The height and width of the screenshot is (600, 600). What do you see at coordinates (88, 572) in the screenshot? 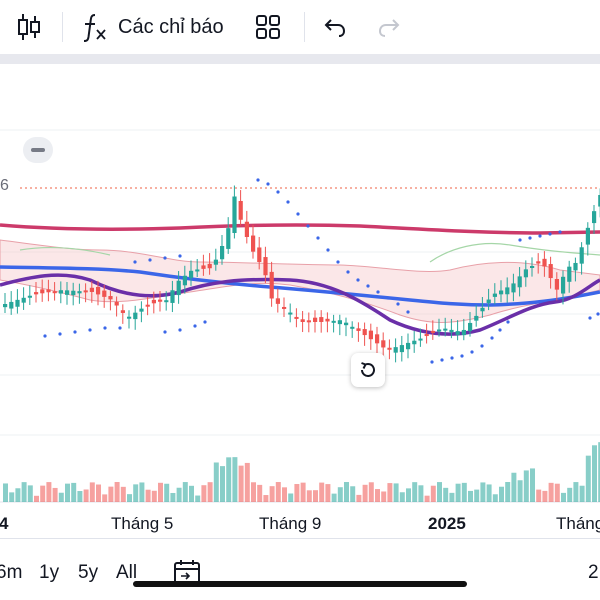
I see `range-5y-button: 5y` at bounding box center [88, 572].